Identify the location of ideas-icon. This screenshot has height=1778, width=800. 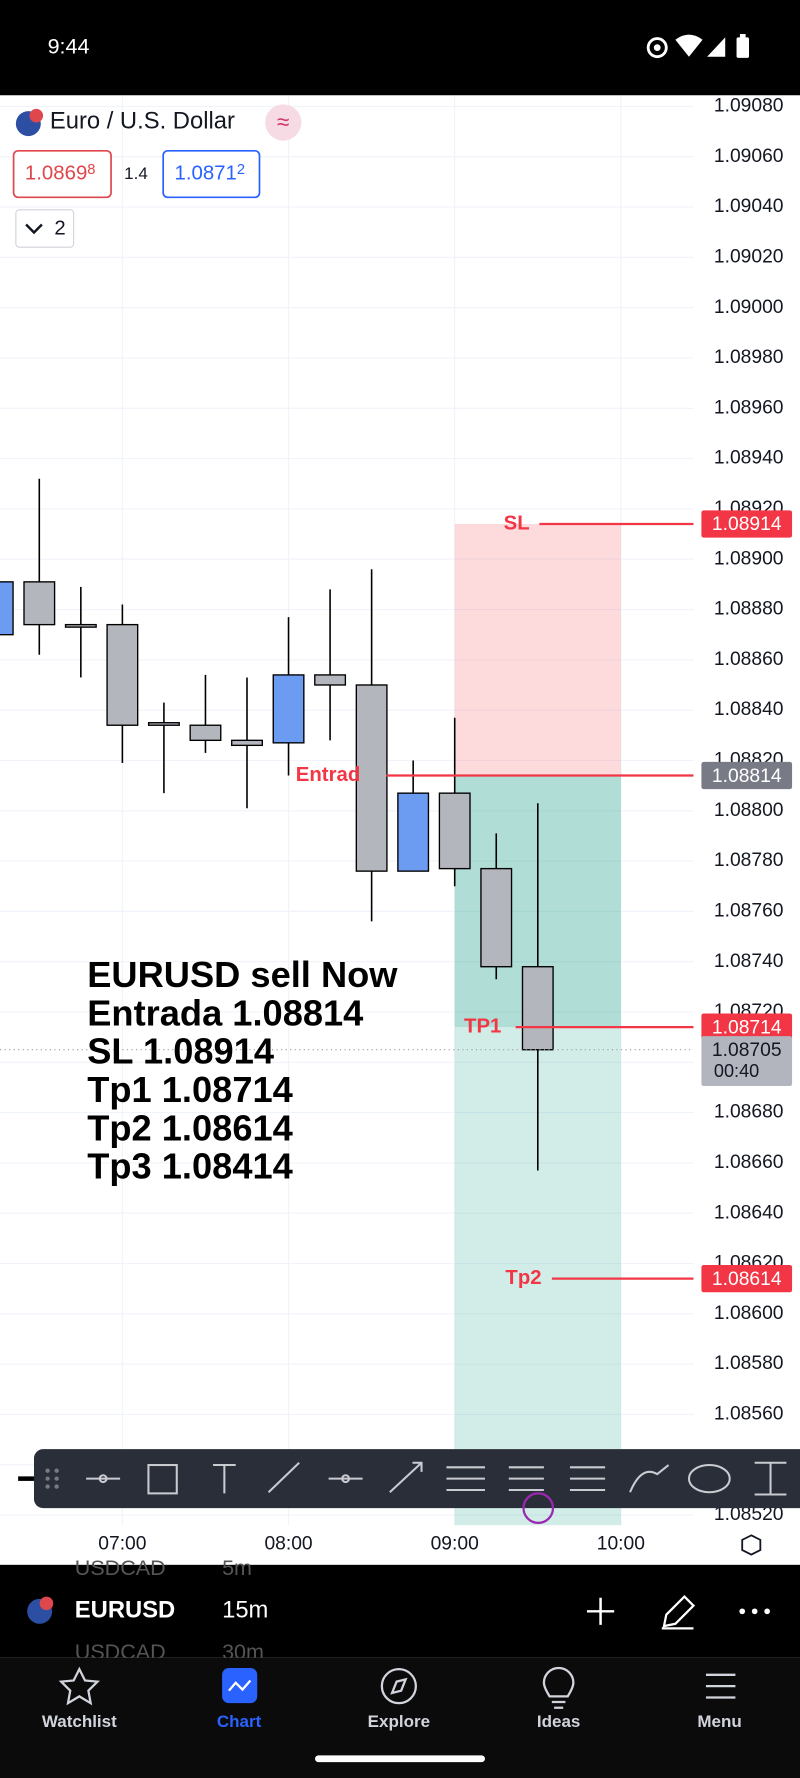
(558, 1687).